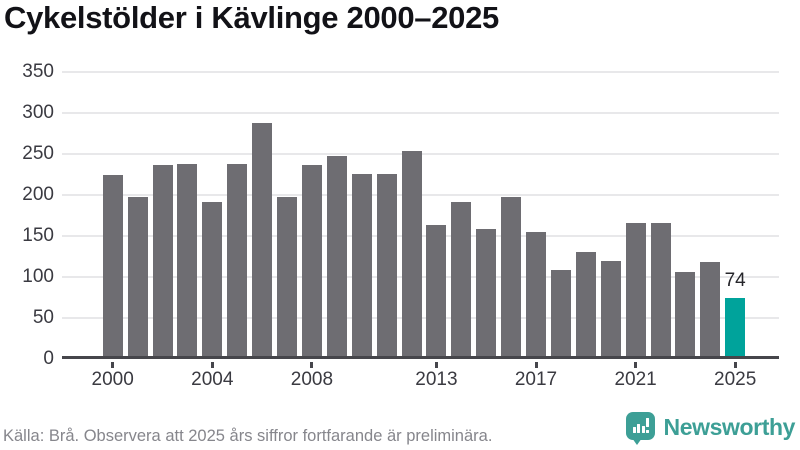 This screenshot has height=450, width=800. I want to click on x-axis-tick-2008, so click(312, 365).